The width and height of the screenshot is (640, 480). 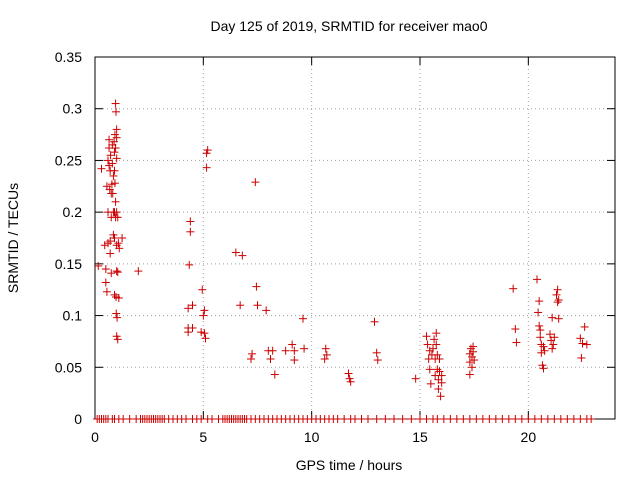 I want to click on y-tick-label: 0.05, so click(x=68, y=367).